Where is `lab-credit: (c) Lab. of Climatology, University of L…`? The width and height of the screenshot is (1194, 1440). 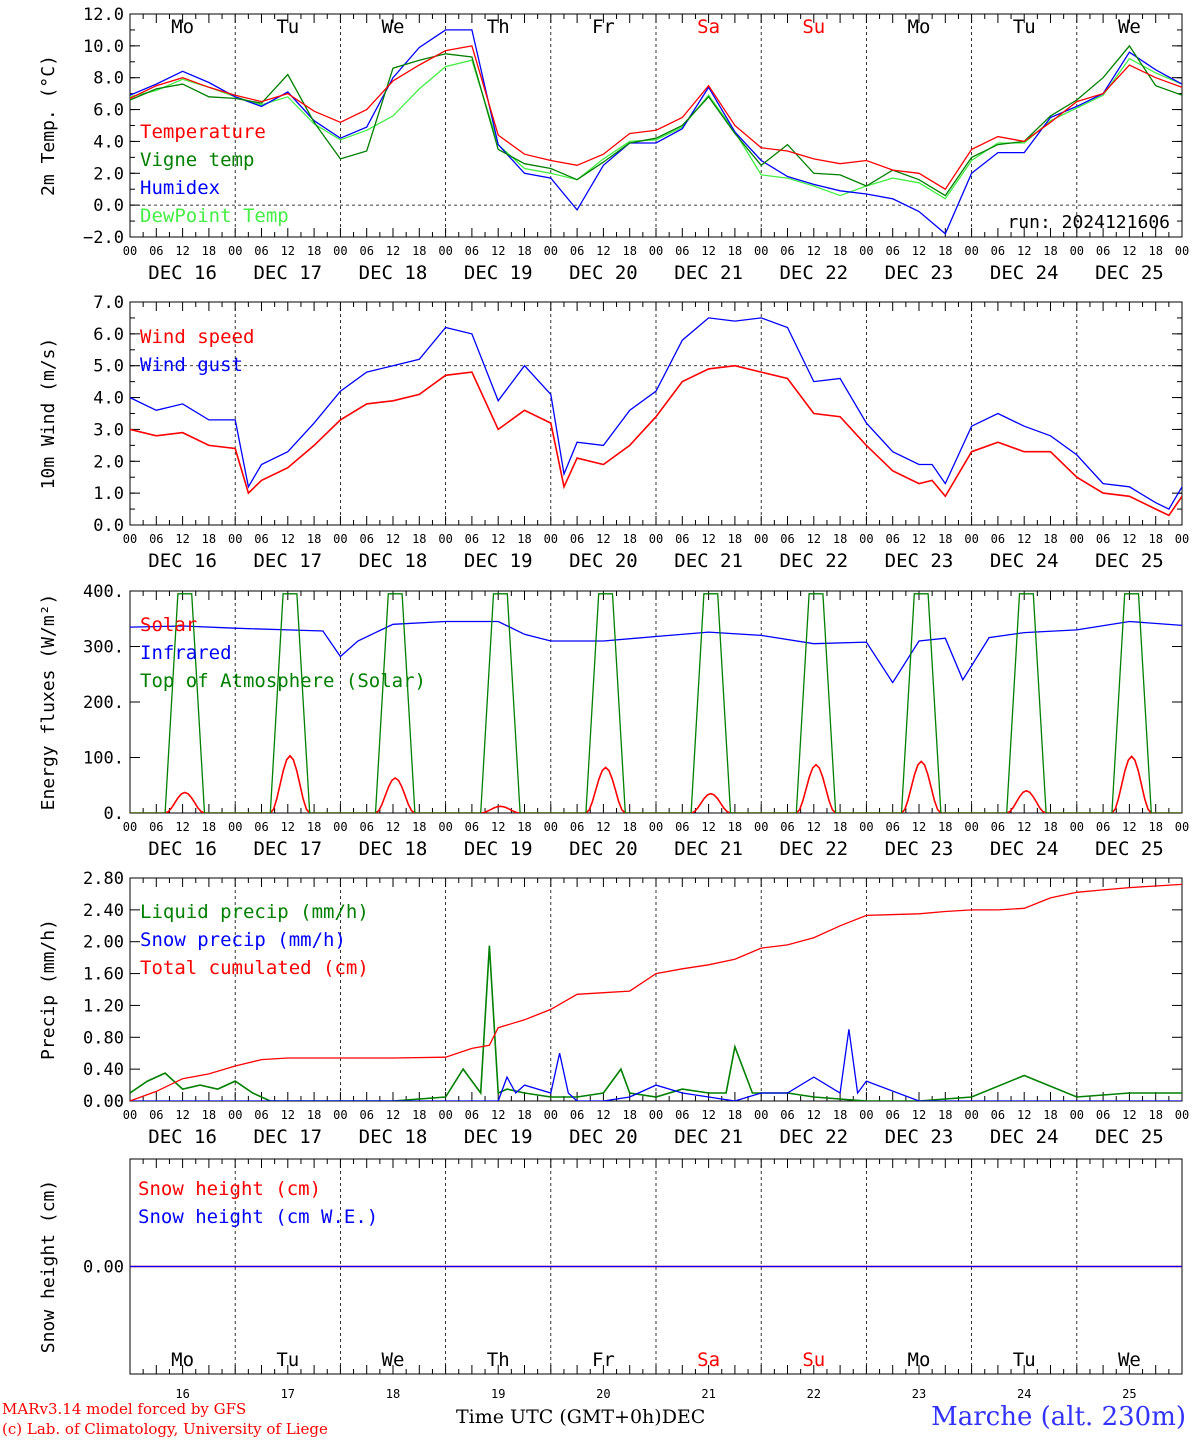
lab-credit: (c) Lab. of Climatology, University of L… is located at coordinates (165, 1429).